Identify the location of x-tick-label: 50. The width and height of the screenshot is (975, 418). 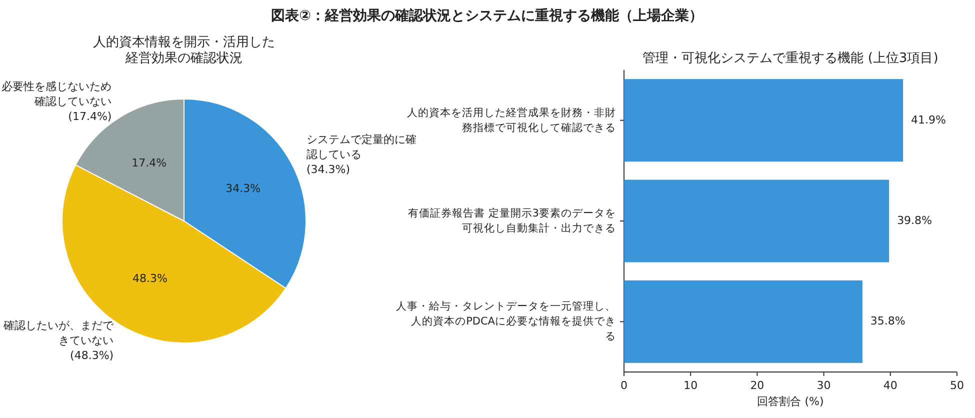
(957, 385).